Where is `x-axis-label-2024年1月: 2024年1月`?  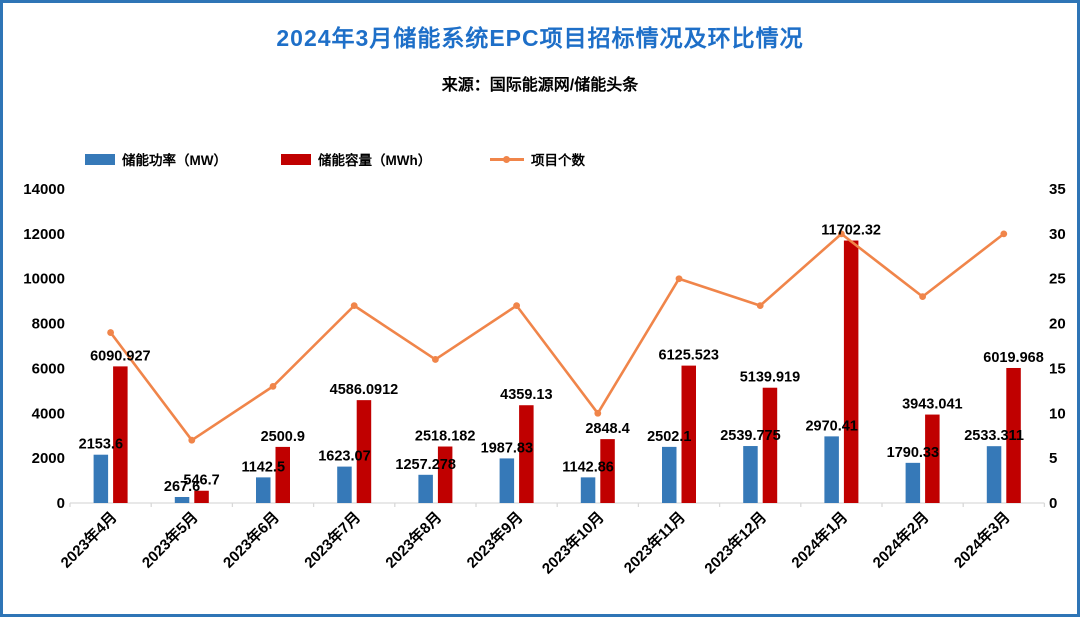
x-axis-label-2024年1月: 2024年1月 is located at coordinates (819, 539).